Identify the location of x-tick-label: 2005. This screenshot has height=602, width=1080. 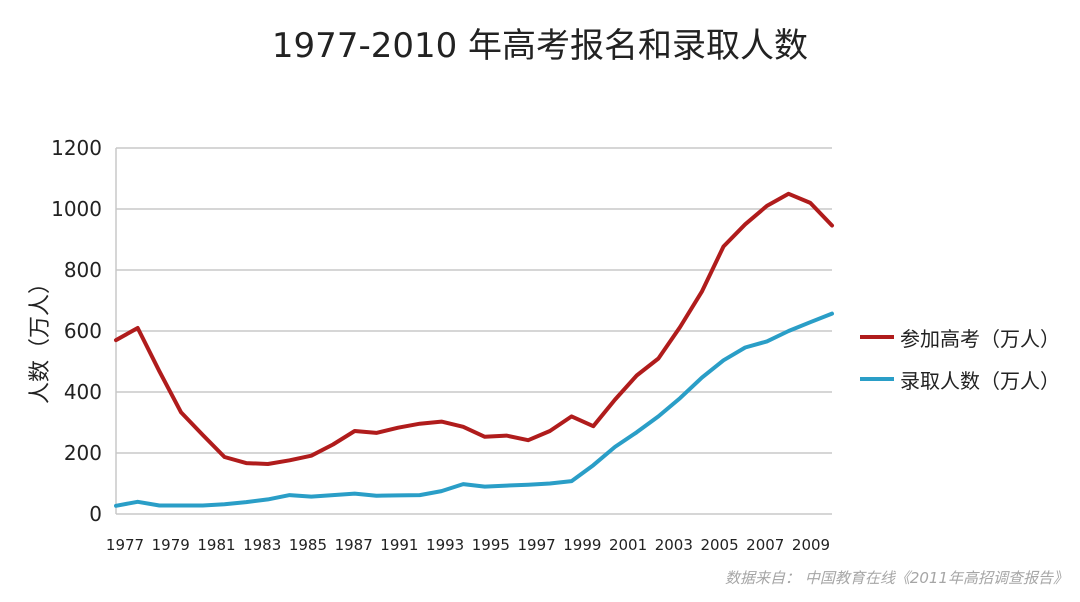
(719, 545).